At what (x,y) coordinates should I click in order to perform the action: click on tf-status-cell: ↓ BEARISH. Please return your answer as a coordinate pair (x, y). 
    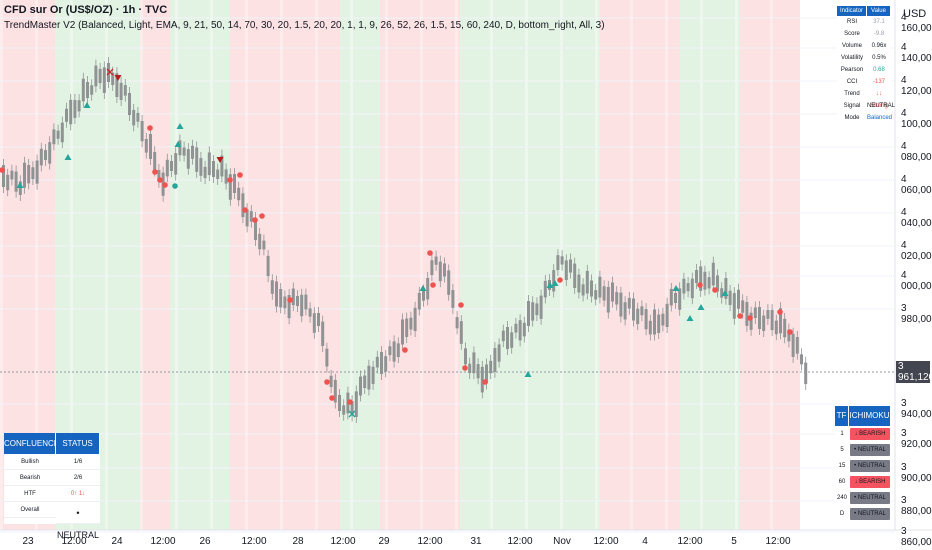
    Looking at the image, I should click on (870, 434).